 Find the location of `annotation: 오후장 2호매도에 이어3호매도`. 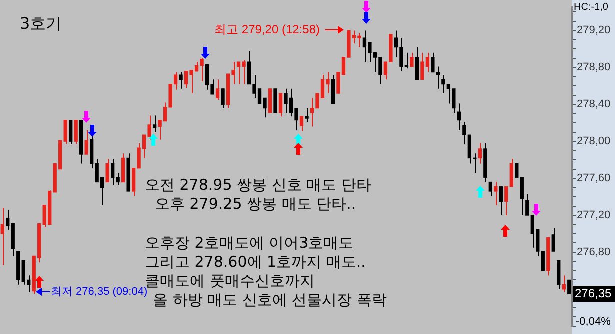

annotation: 오후장 2호매도에 이어3호매도 is located at coordinates (249, 243).